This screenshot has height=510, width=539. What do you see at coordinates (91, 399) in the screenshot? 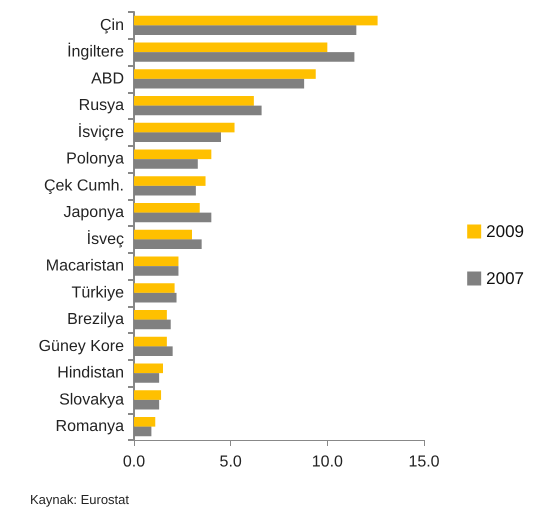
I see `y-tick-label: Slovakya` at bounding box center [91, 399].